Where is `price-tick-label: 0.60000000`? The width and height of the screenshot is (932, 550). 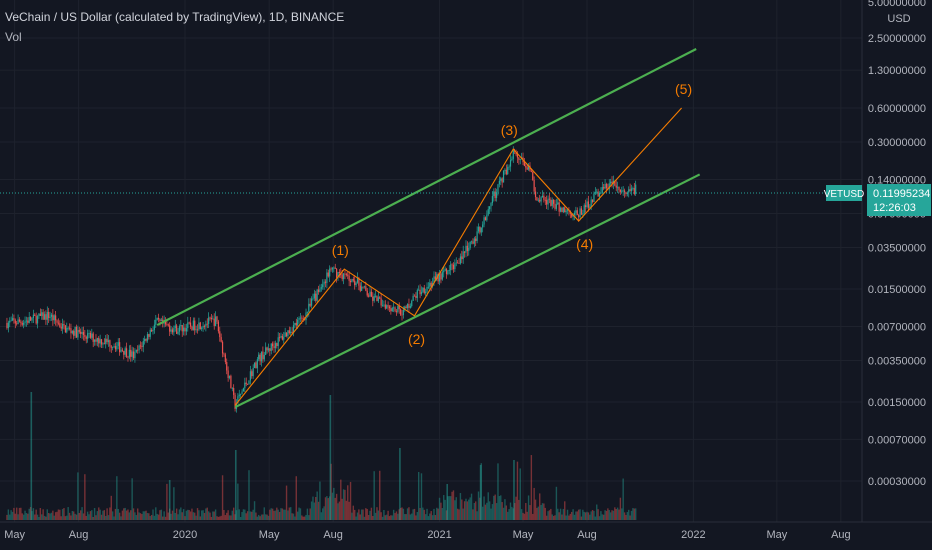 price-tick-label: 0.60000000 is located at coordinates (897, 109).